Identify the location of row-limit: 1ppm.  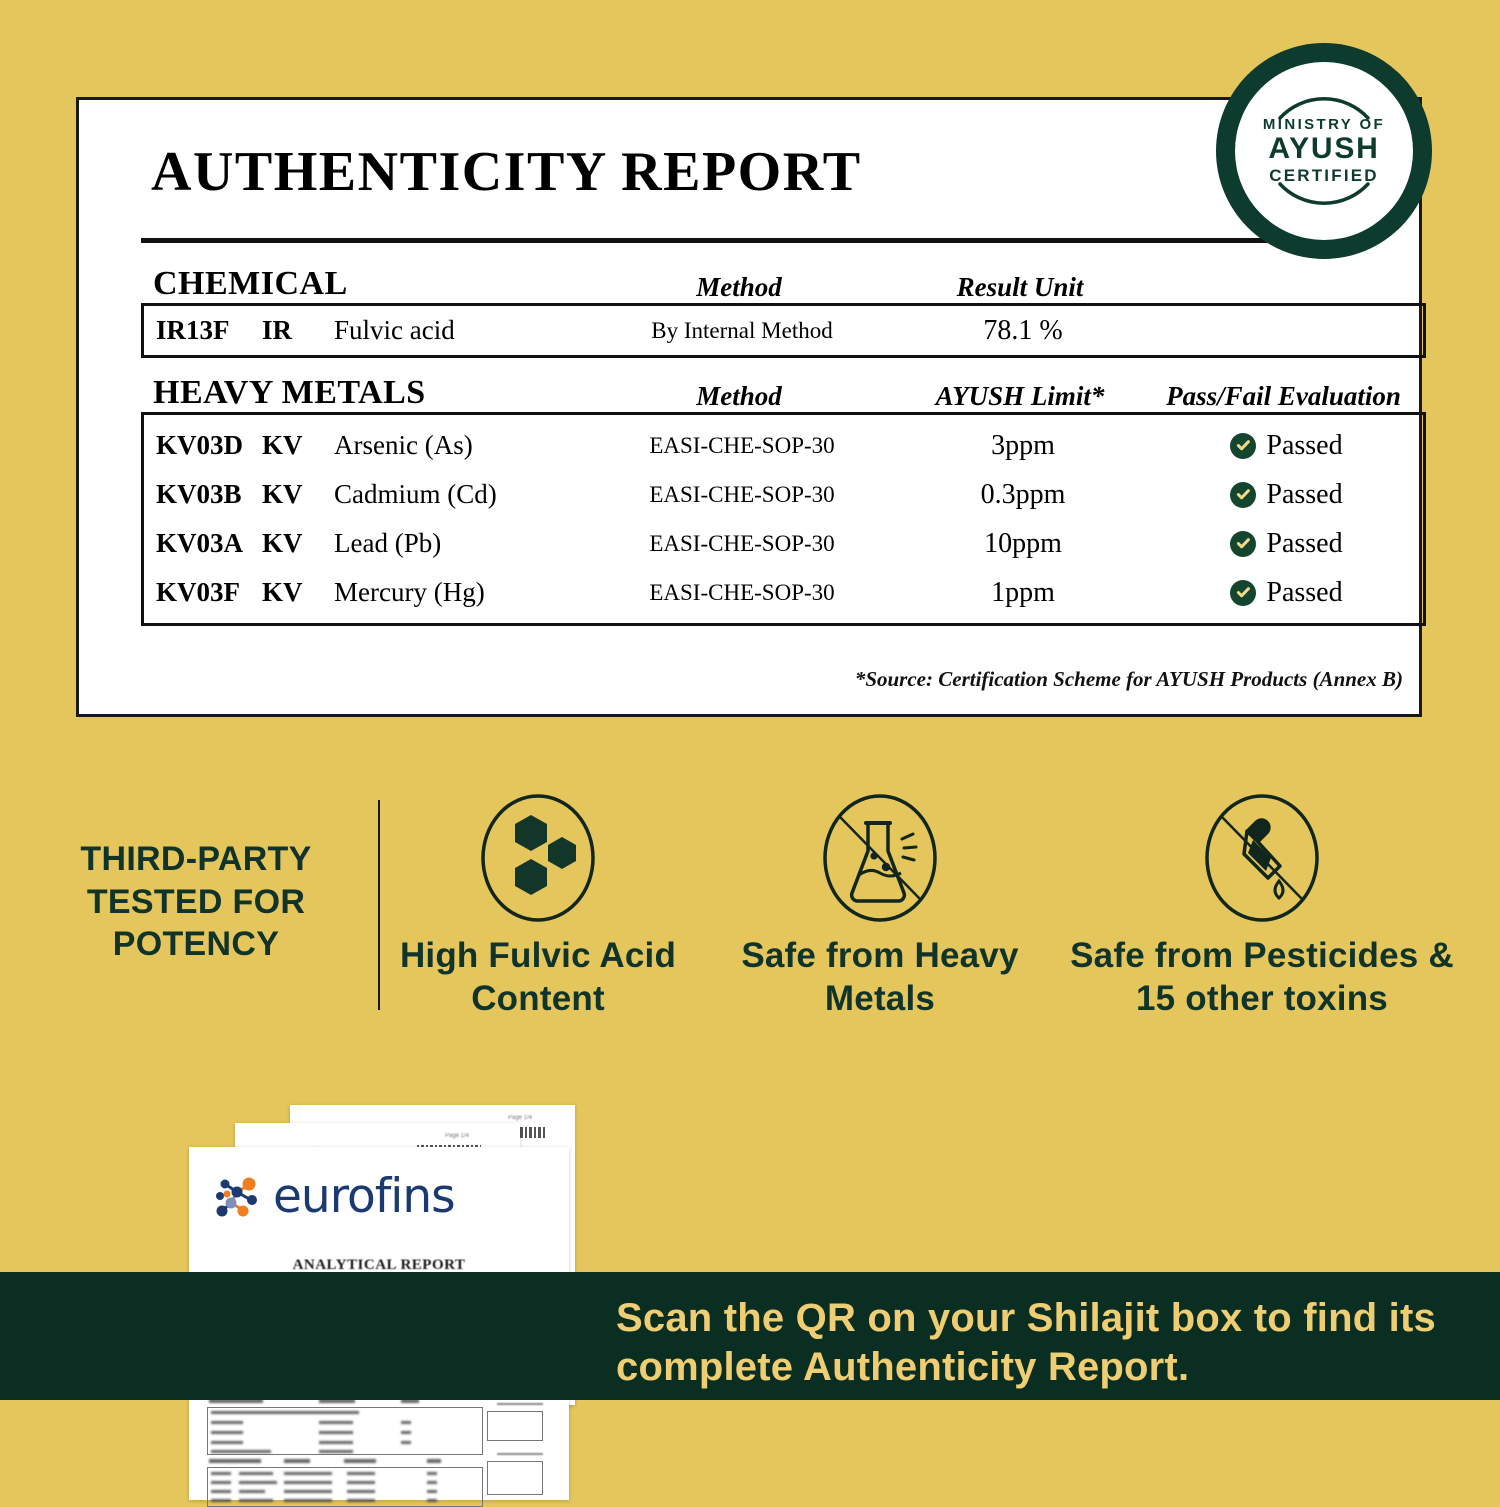
(1023, 592).